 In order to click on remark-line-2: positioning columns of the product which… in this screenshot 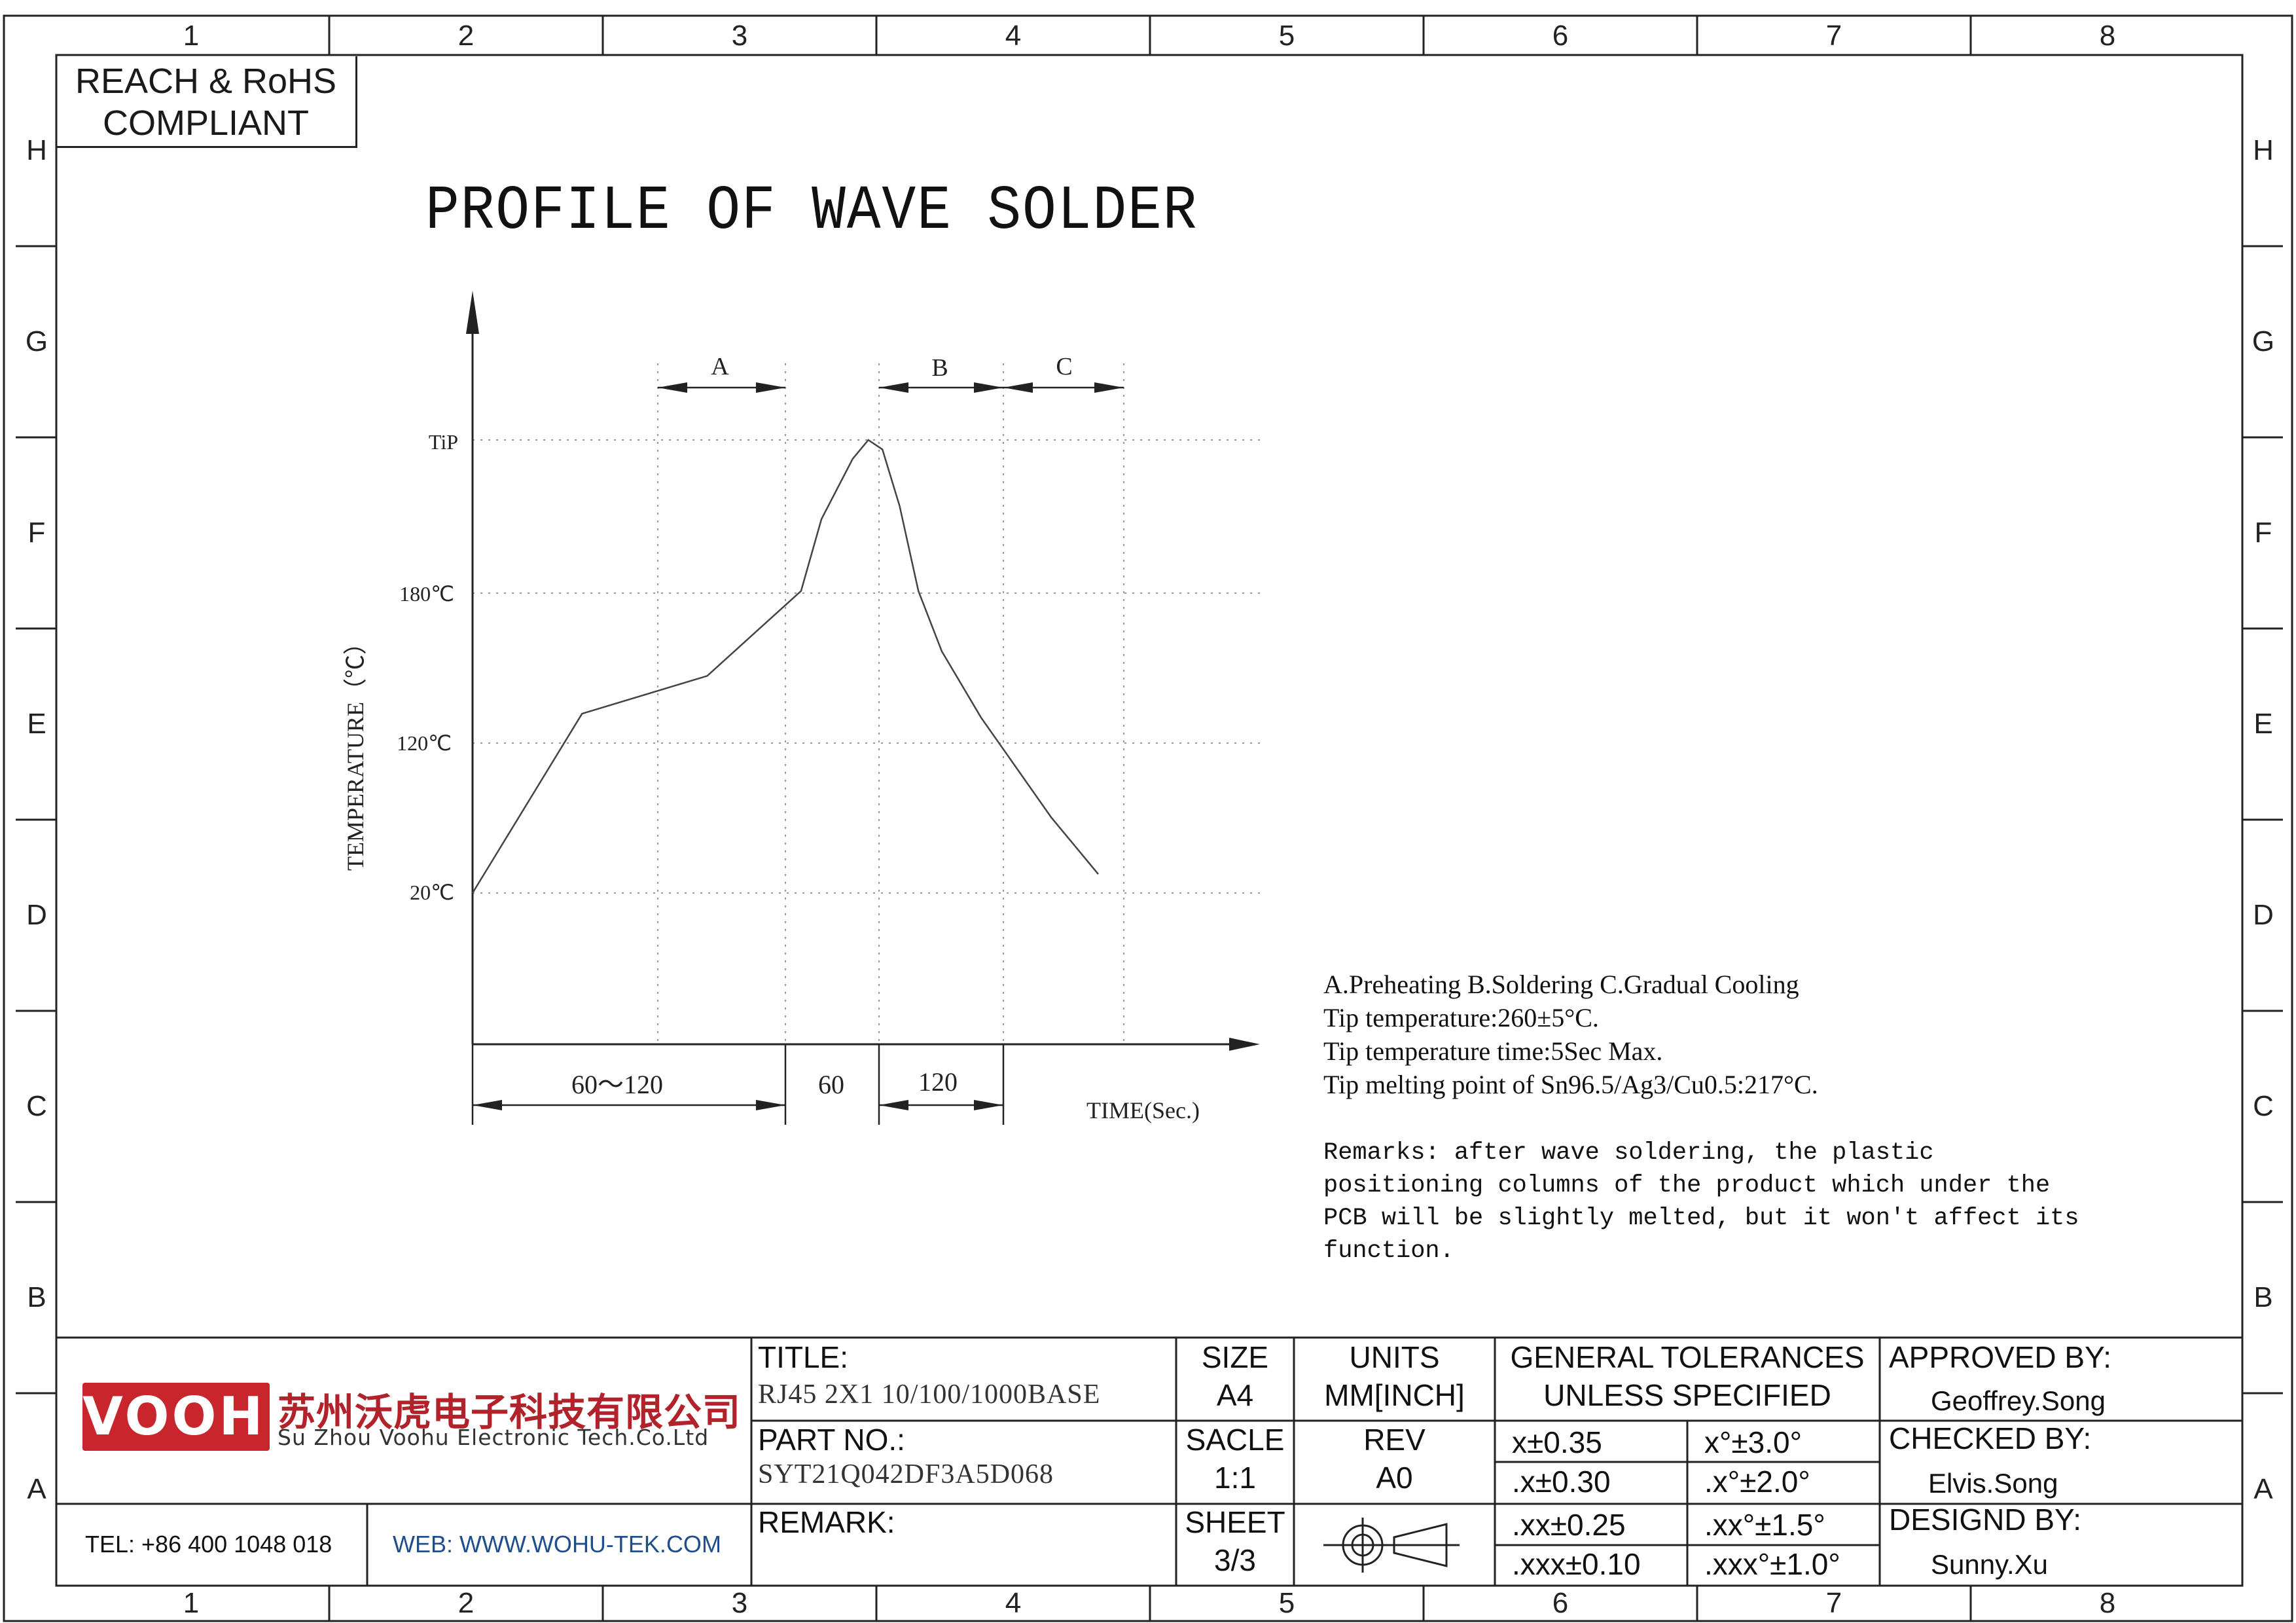, I will do `click(1687, 1185)`.